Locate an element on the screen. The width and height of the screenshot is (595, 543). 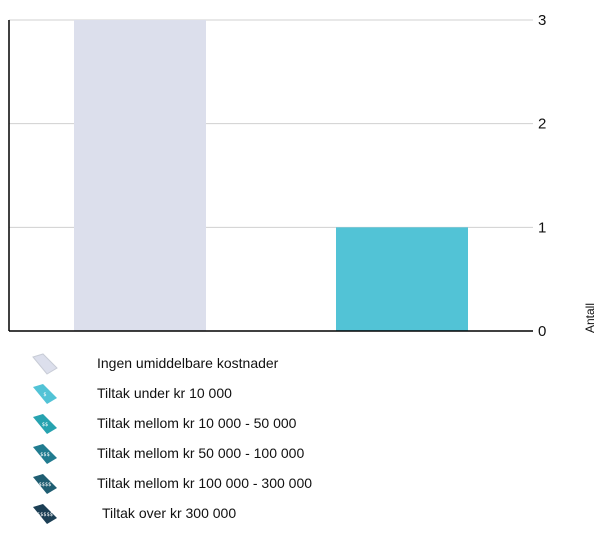
tag-symbol: $$$$ is located at coordinates (45, 485).